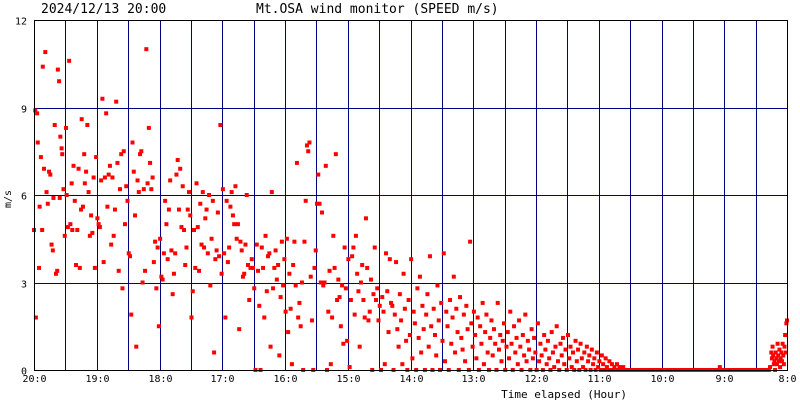 Image resolution: width=800 pixels, height=400 pixels. I want to click on x-tick-label: 17:0, so click(222, 379).